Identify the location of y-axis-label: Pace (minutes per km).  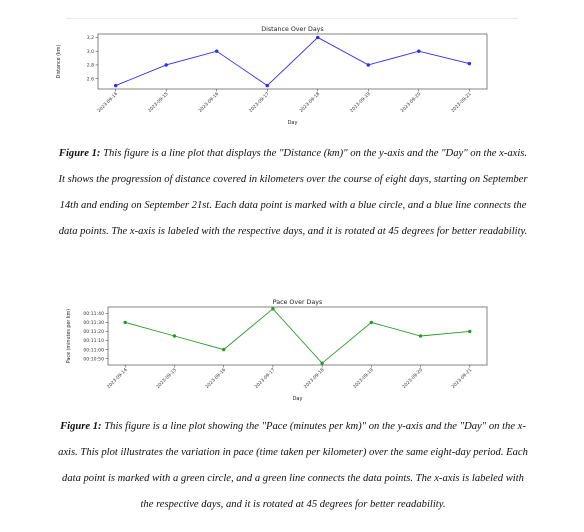
(69, 336).